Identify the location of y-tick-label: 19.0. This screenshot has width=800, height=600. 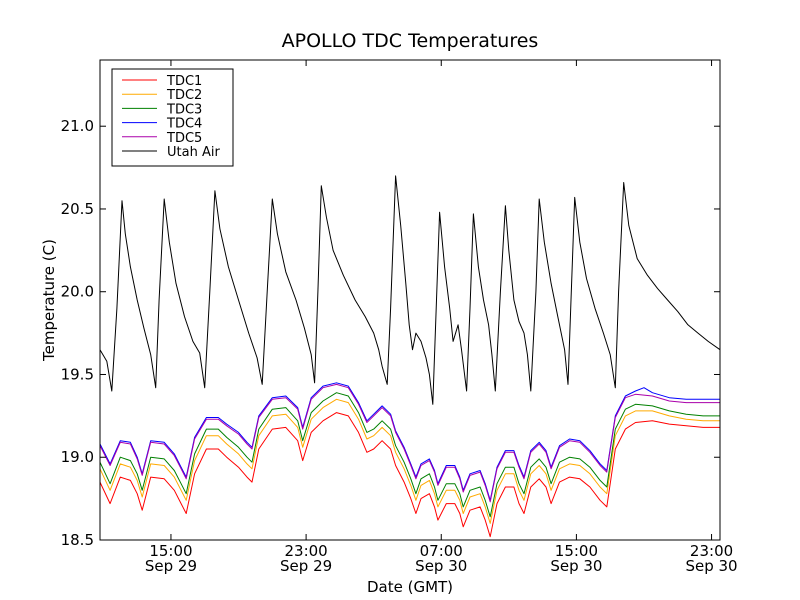
(77, 457).